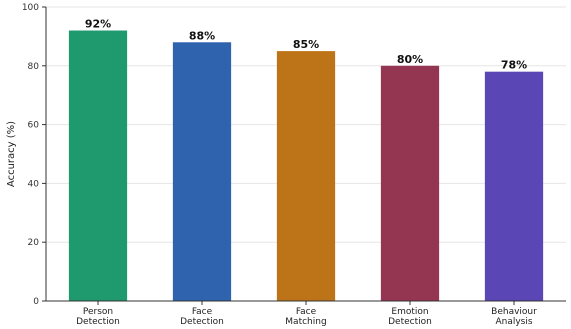 This screenshot has height=329, width=571. What do you see at coordinates (98, 24) in the screenshot?
I see `data-label-0: 92%` at bounding box center [98, 24].